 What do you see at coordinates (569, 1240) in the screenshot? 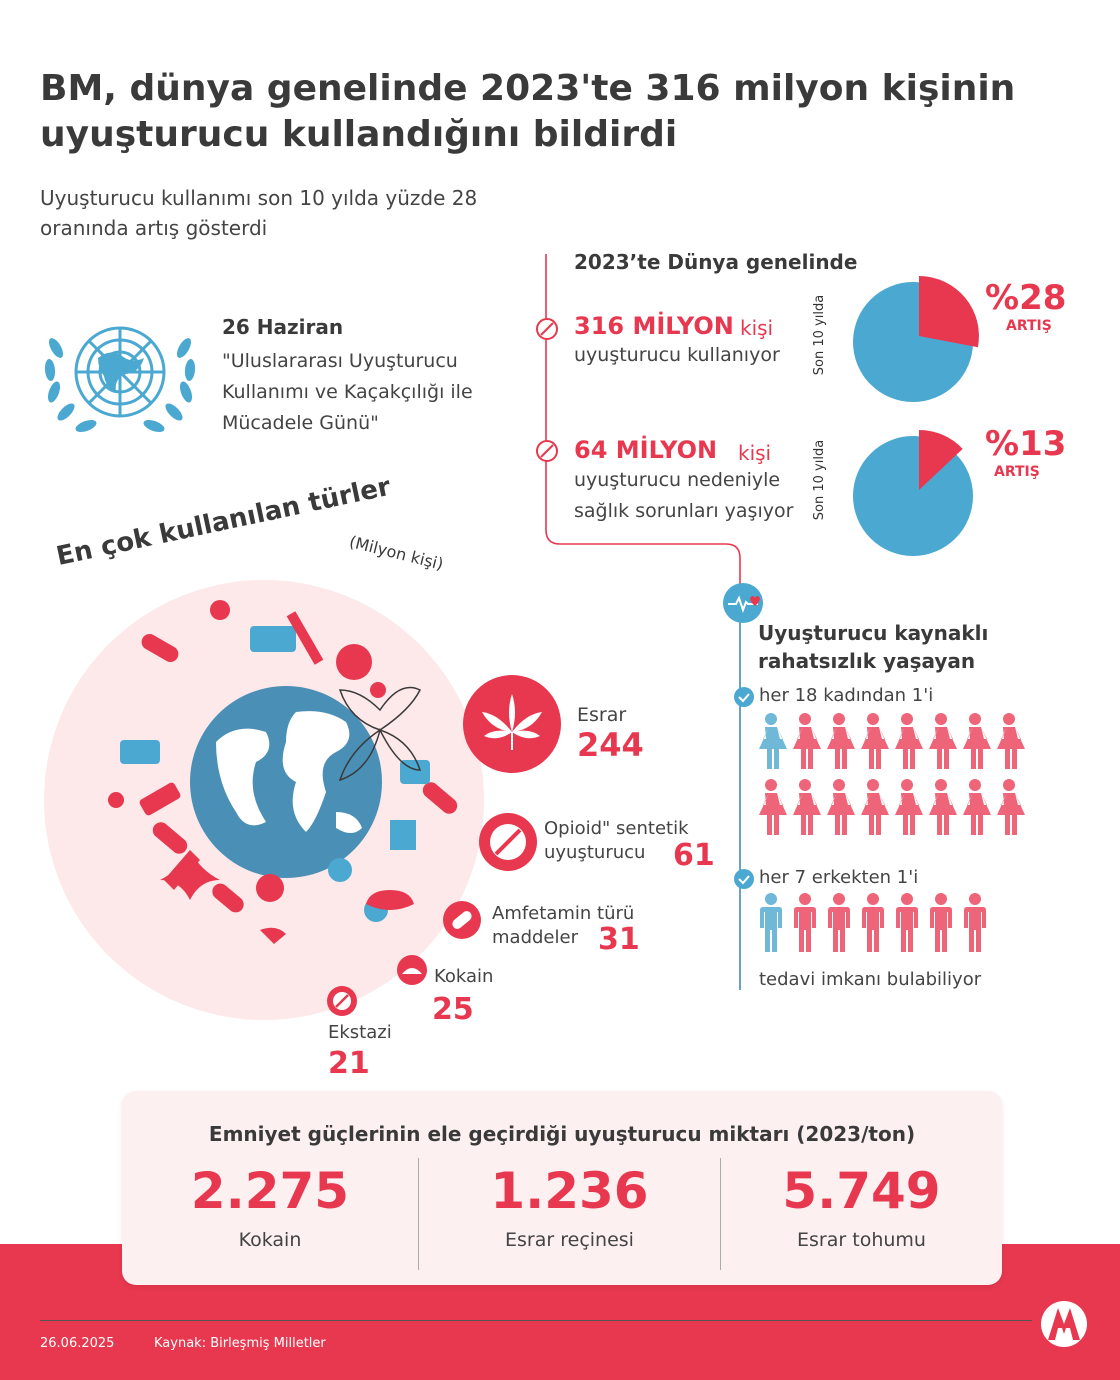
I see `seizure-resin-label: Esrar reçinesi` at bounding box center [569, 1240].